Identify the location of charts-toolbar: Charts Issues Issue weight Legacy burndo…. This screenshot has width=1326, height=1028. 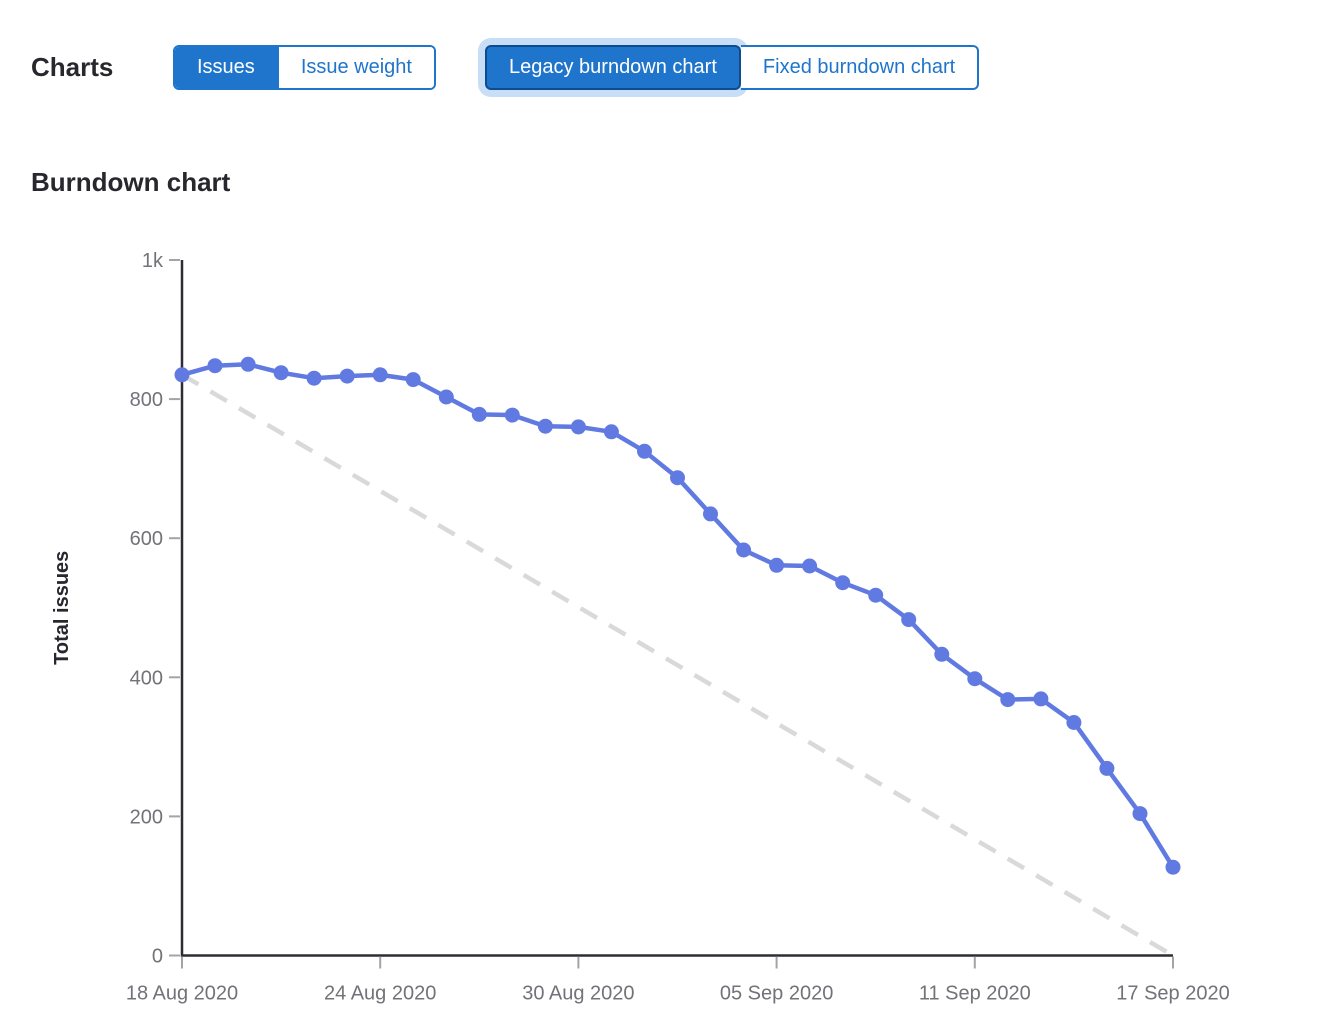
(505, 67).